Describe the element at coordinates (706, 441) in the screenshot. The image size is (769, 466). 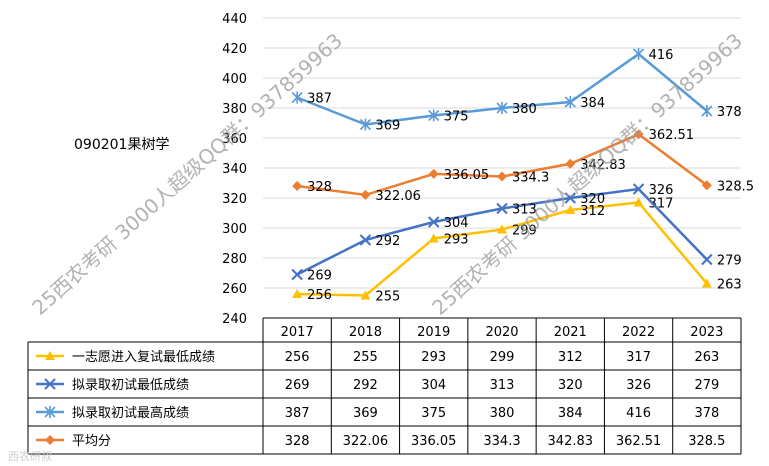
I see `table-cell: 328.5` at that location.